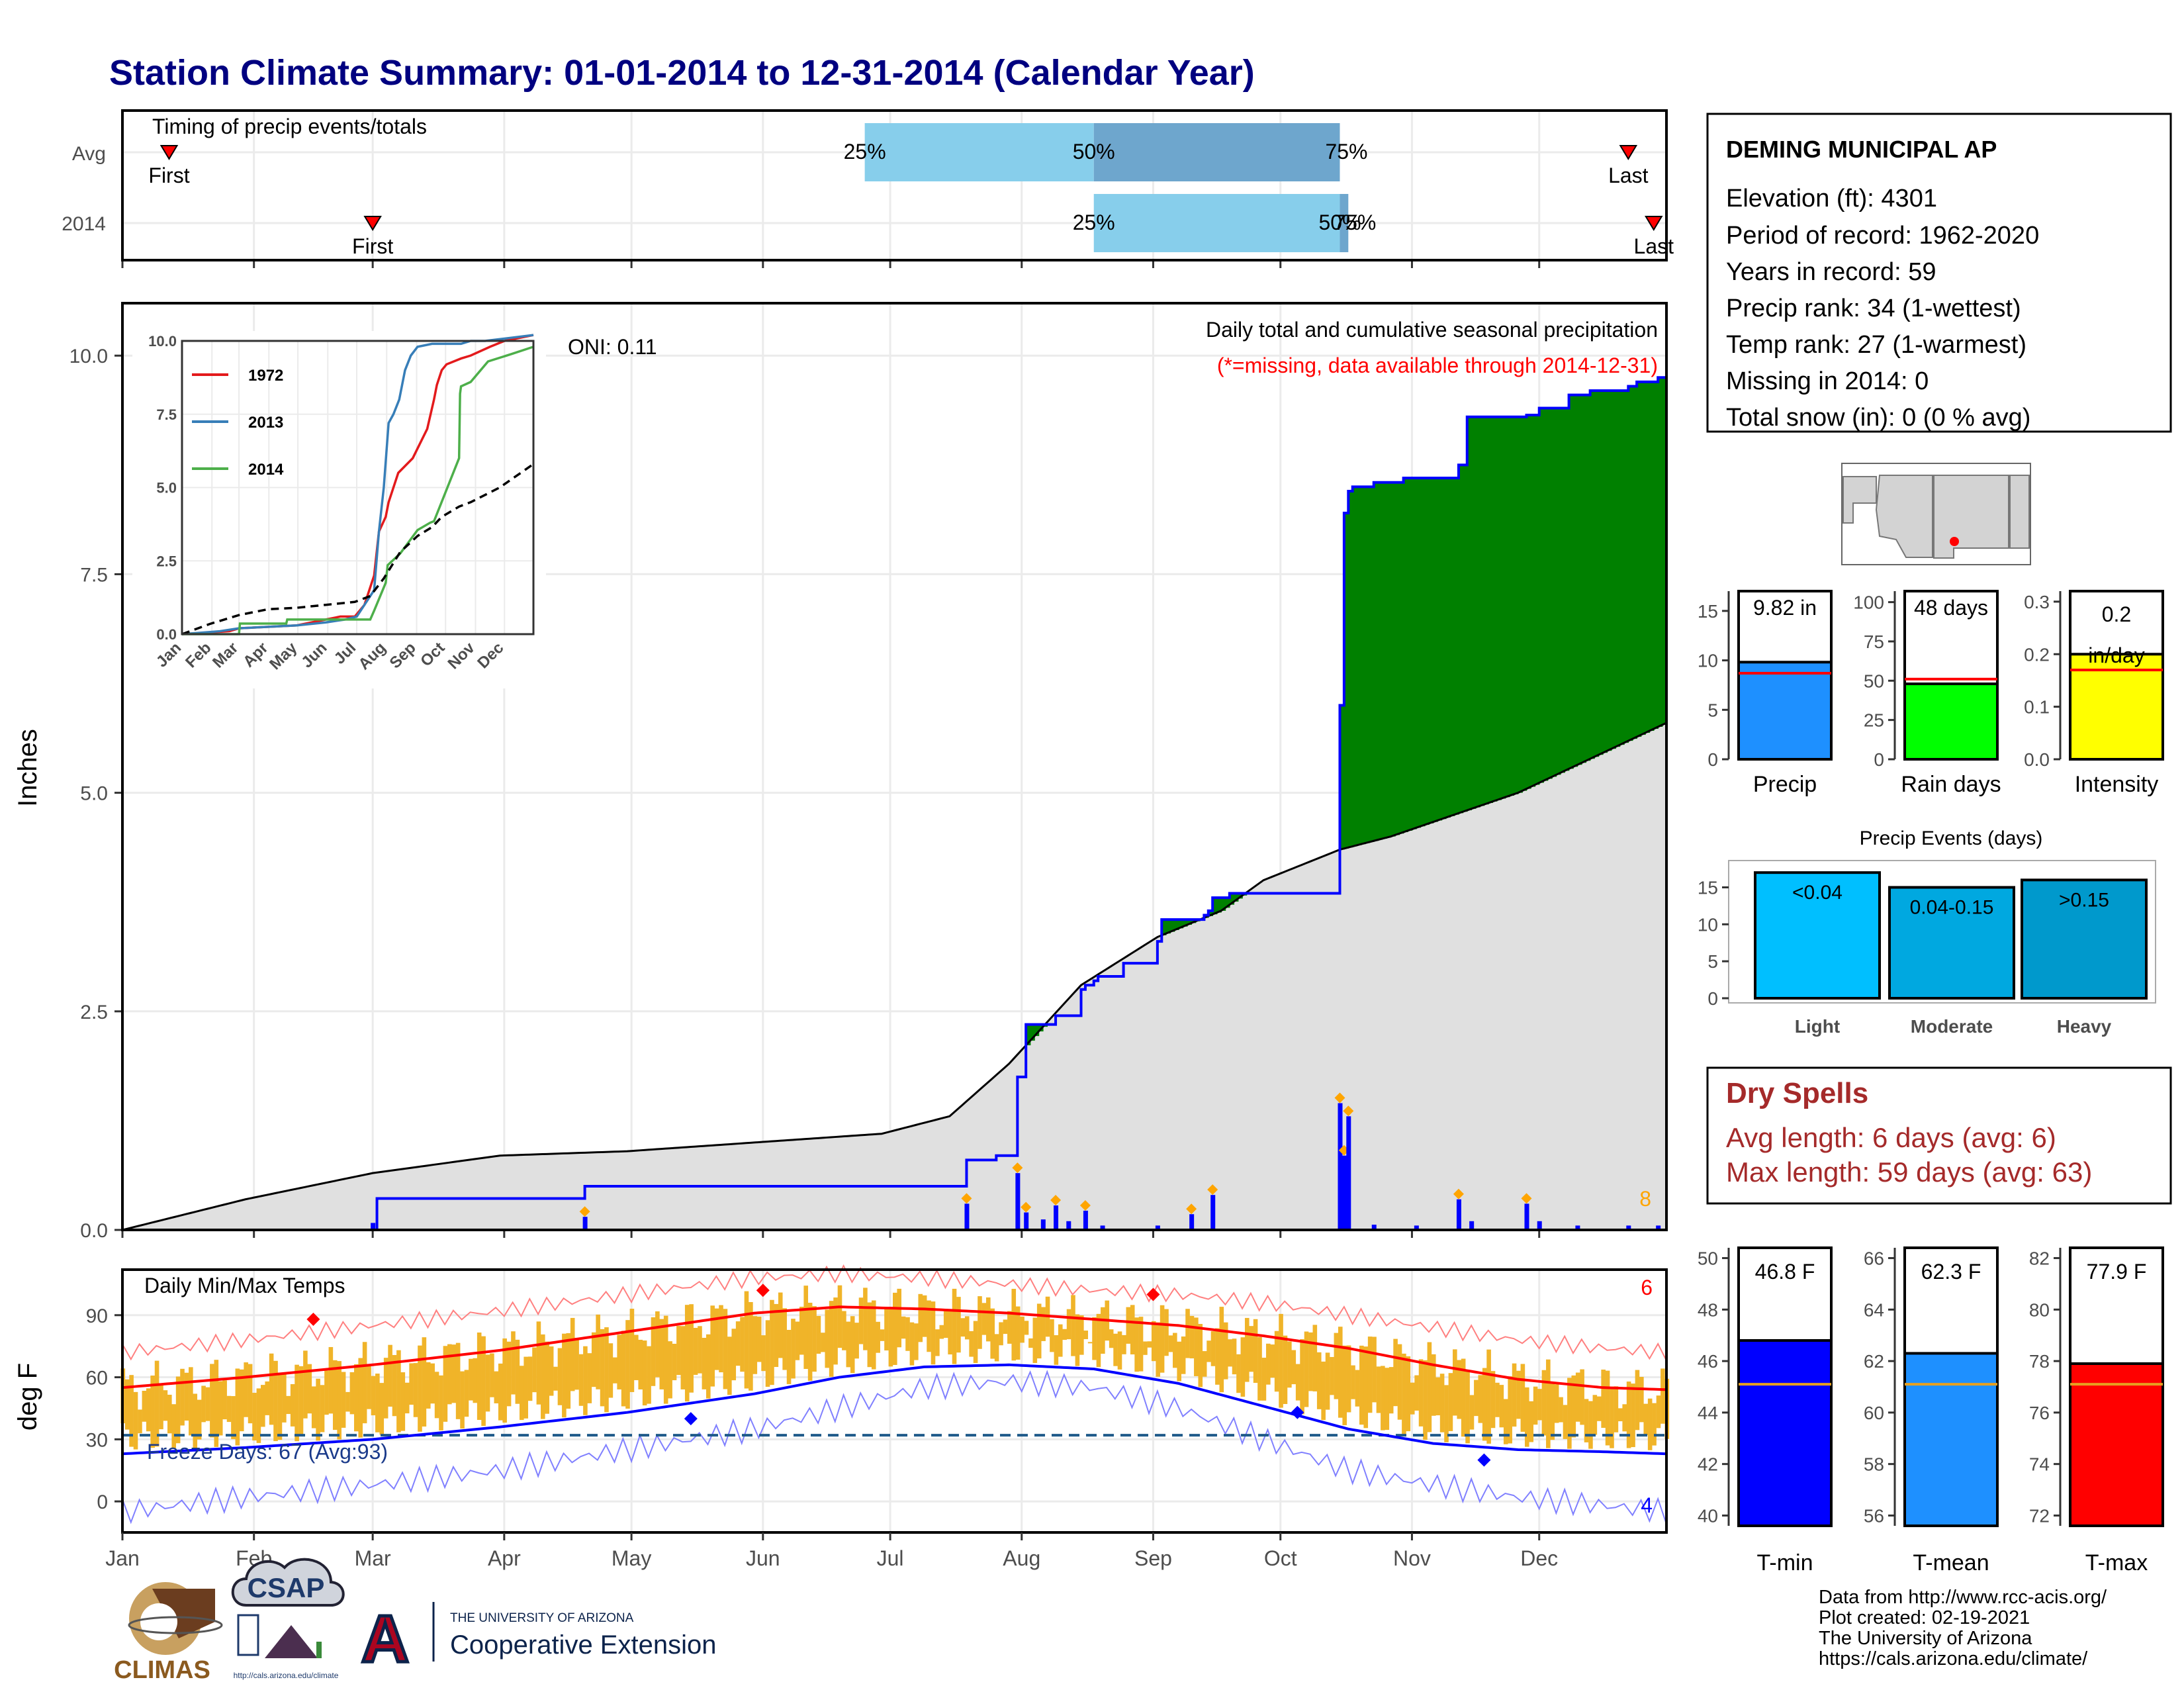 The width and height of the screenshot is (2184, 1688). I want to click on small-y-tick-label: 0.3, so click(2037, 602).